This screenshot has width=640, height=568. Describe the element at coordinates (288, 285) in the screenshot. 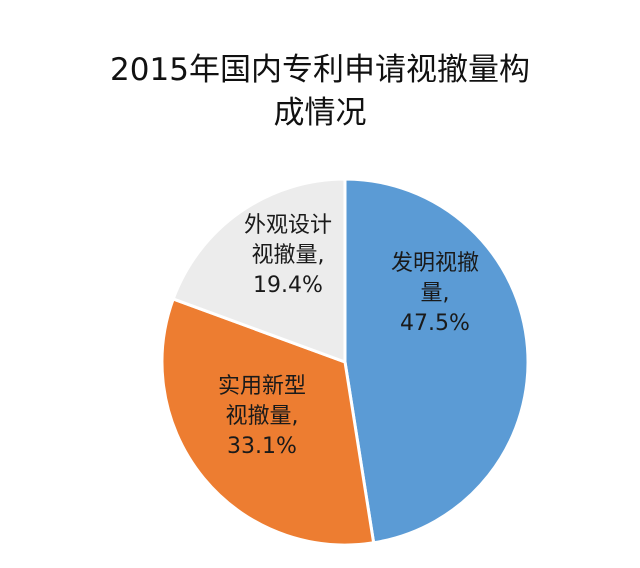

I see `slice-label-2-line-2: 19.4%` at that location.